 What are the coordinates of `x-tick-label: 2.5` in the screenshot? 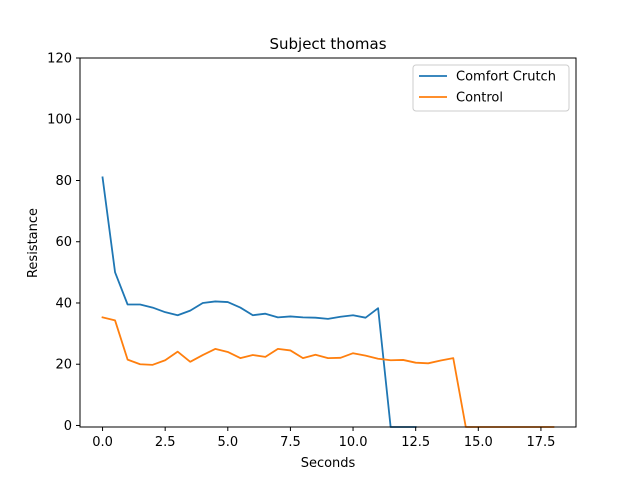 It's located at (165, 442).